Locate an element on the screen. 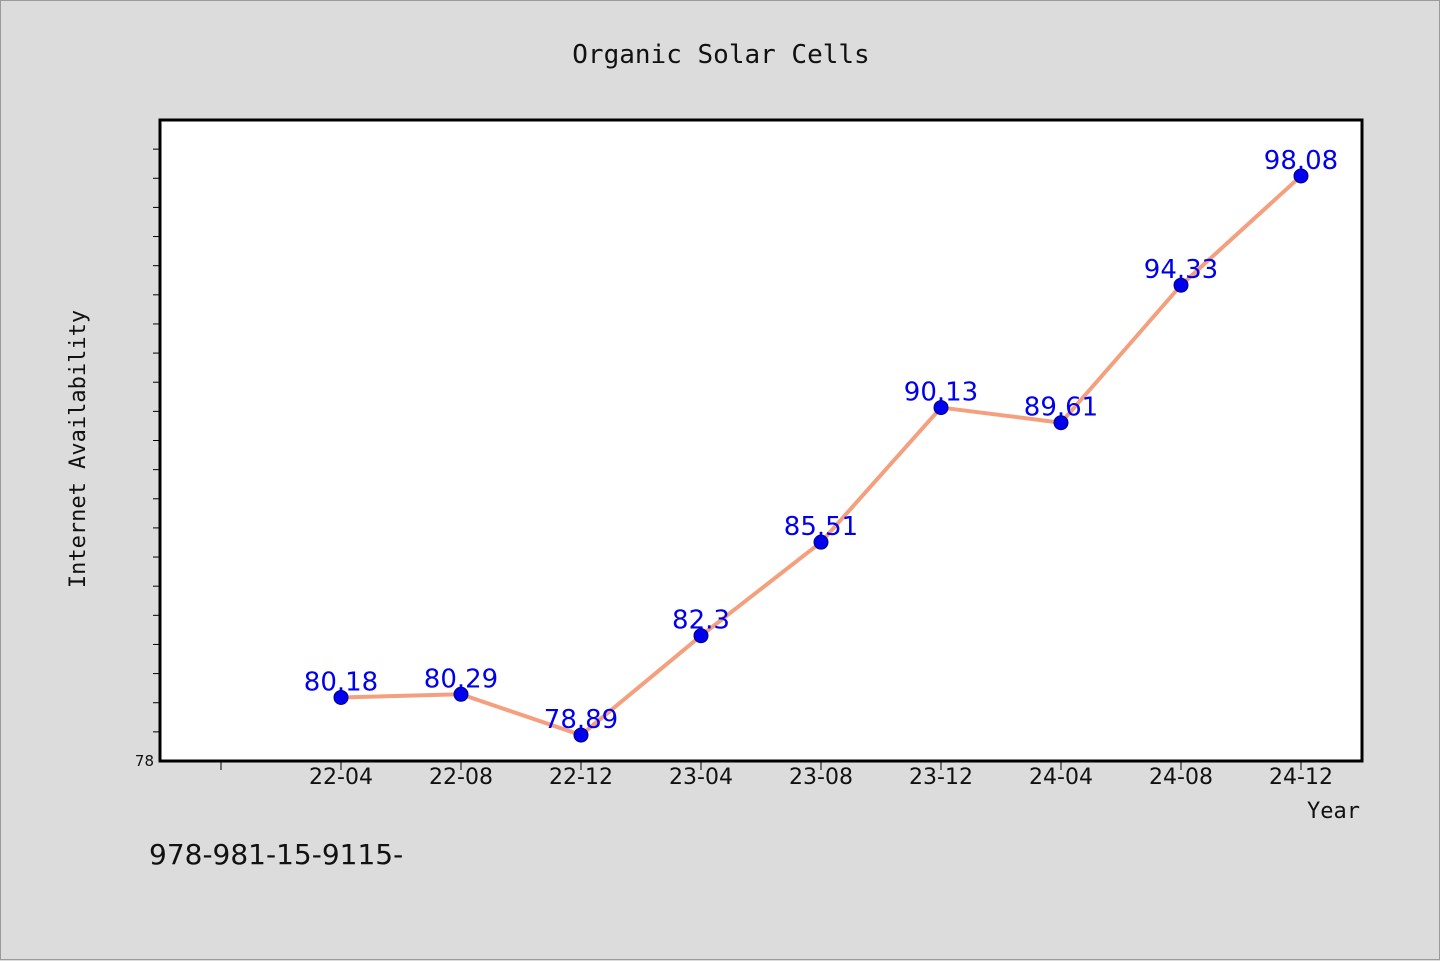 The width and height of the screenshot is (1440, 961). y-axis-ticks is located at coordinates (156, 440).